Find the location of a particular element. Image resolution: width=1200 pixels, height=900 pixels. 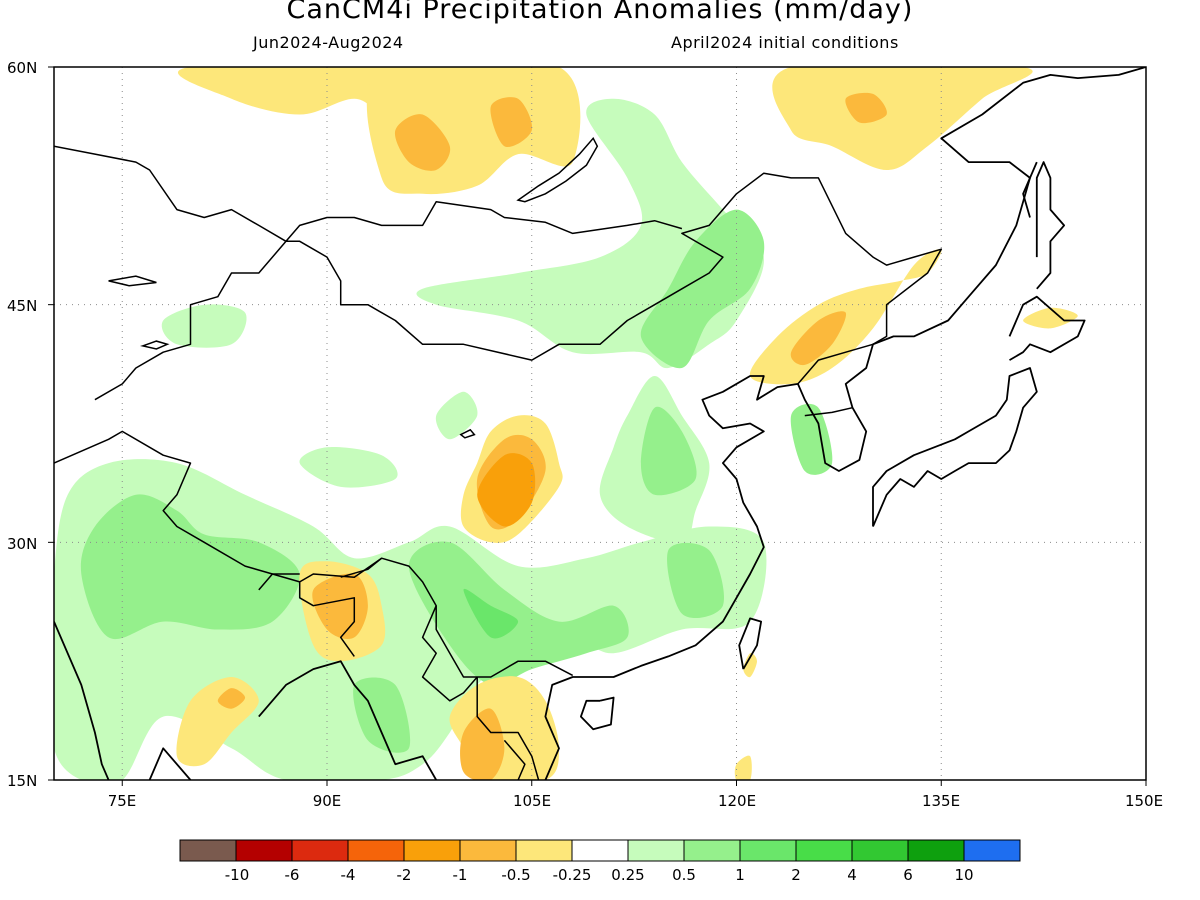

lat-label-60n: 60N is located at coordinates (22, 68).